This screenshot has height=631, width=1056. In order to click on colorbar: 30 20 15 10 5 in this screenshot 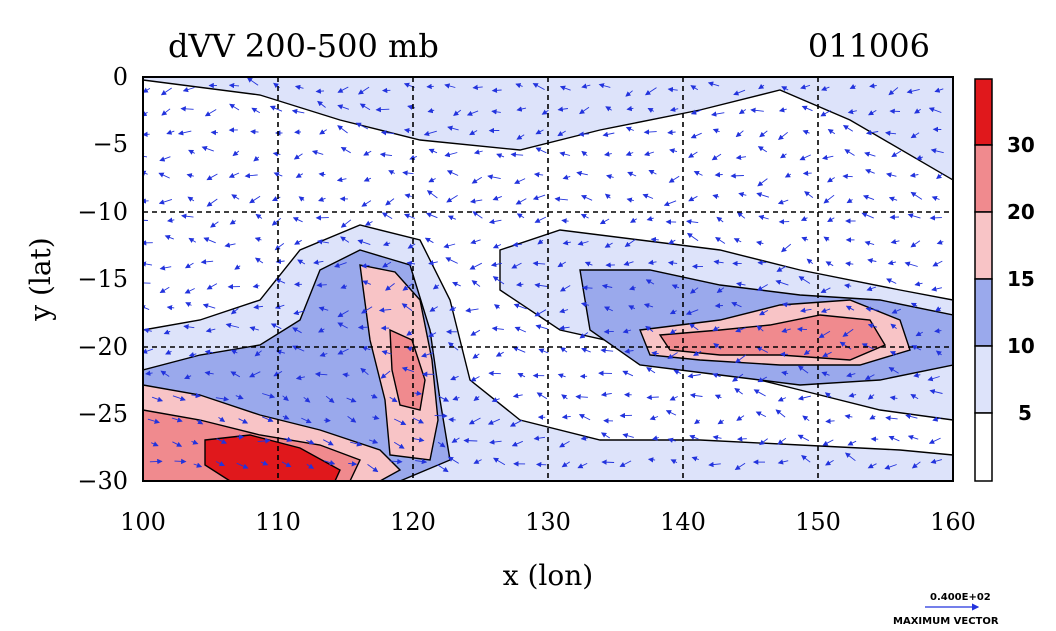, I will do `click(1004, 280)`.